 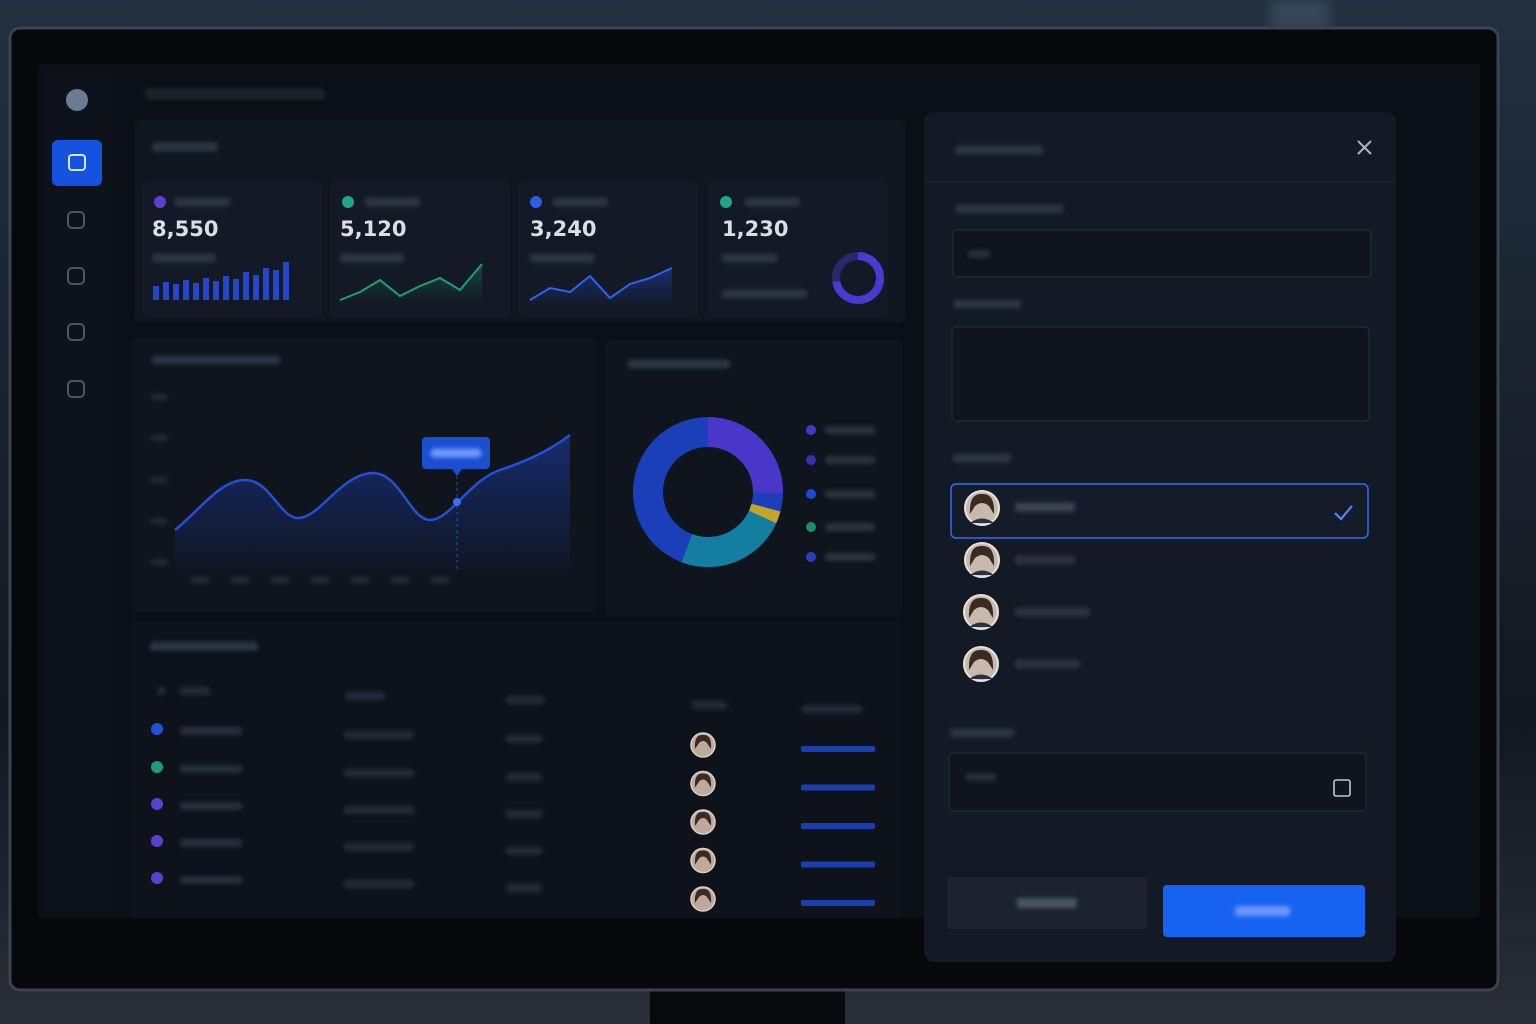 I want to click on selected-assignee, so click(x=1159, y=511).